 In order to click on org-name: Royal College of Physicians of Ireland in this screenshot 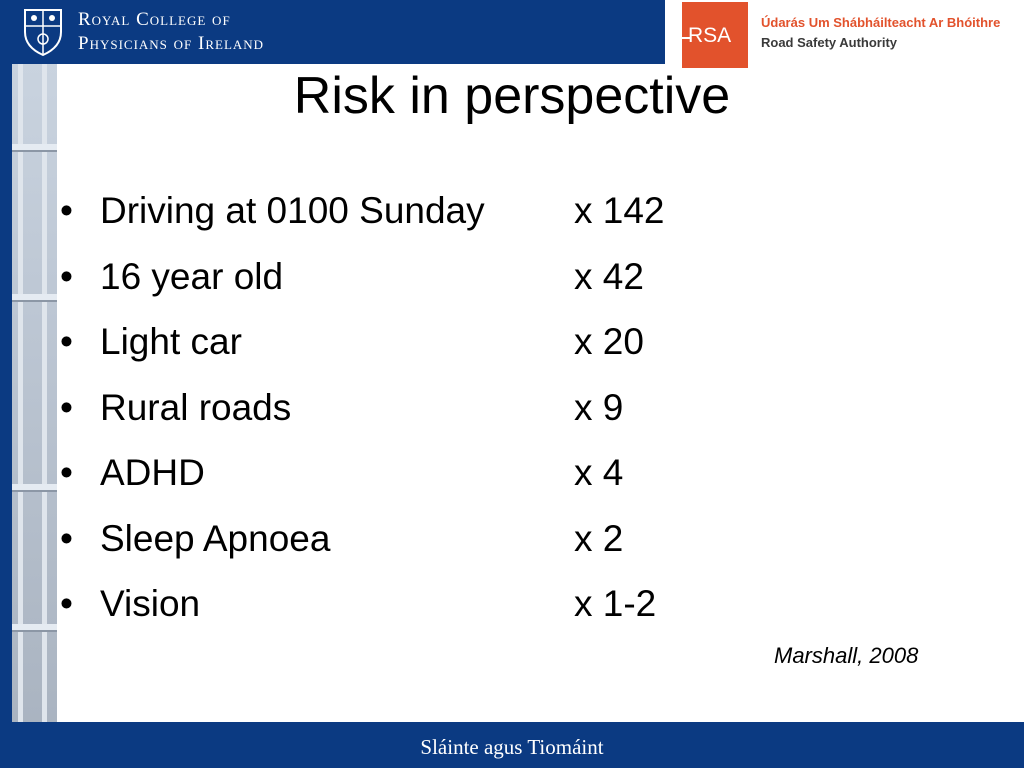, I will do `click(171, 32)`.